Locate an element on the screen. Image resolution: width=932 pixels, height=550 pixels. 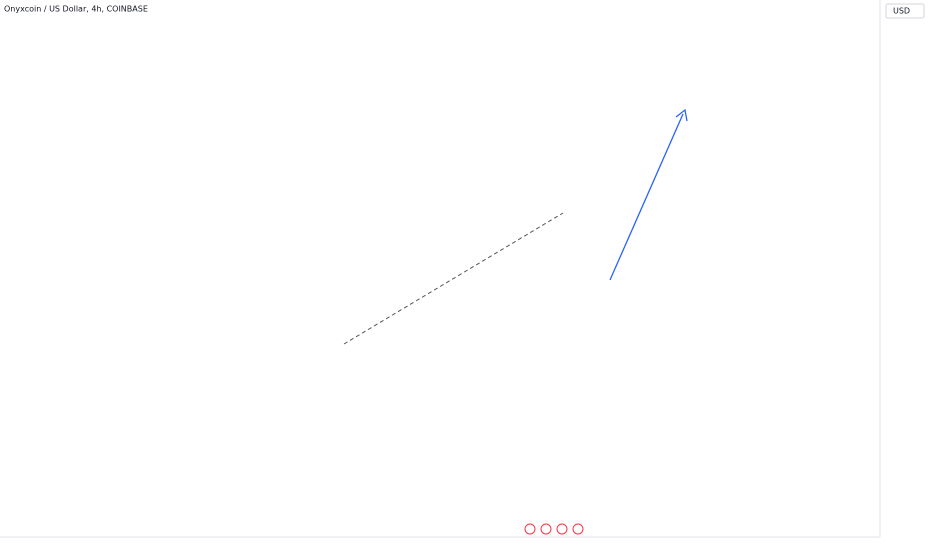
currency-box is located at coordinates (905, 11).